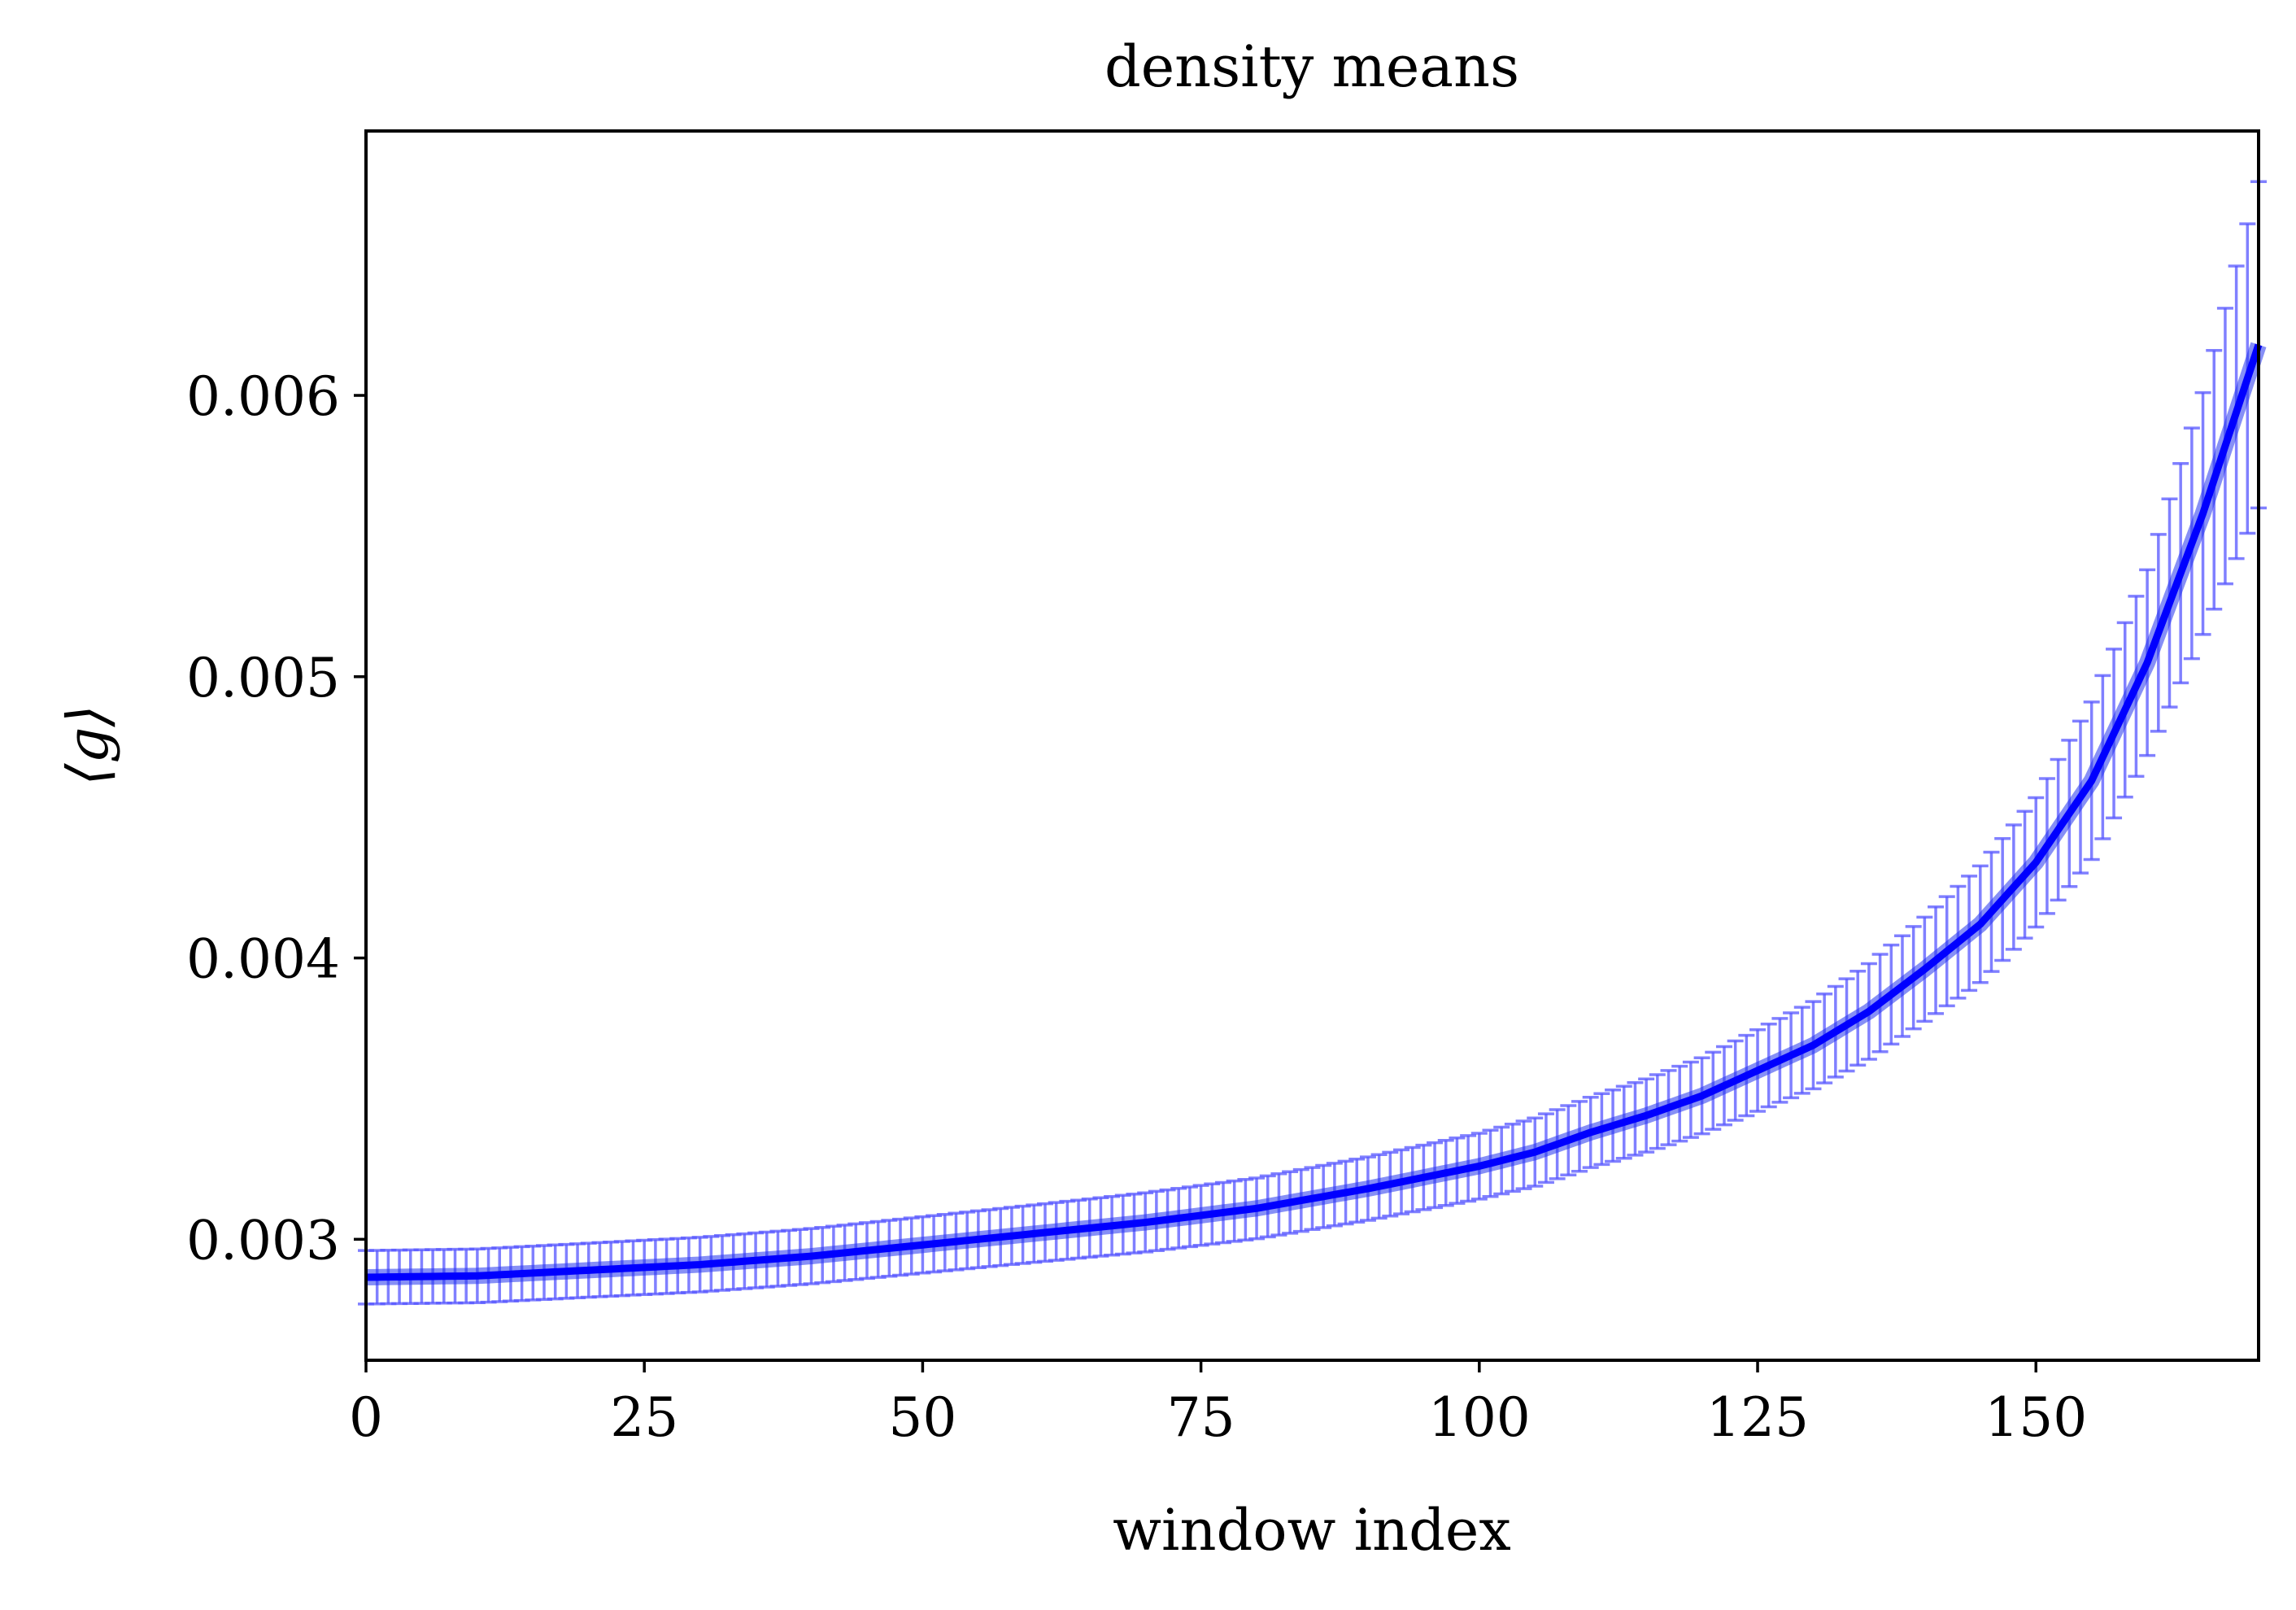 This screenshot has height=1610, width=2296. I want to click on x-tick-label: 0, so click(366, 1417).